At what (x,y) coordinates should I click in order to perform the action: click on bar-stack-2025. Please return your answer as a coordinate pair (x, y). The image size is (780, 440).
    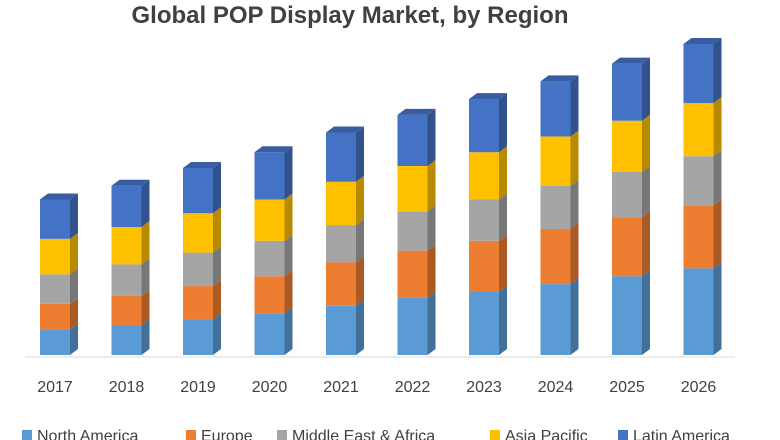
    Looking at the image, I should click on (631, 206).